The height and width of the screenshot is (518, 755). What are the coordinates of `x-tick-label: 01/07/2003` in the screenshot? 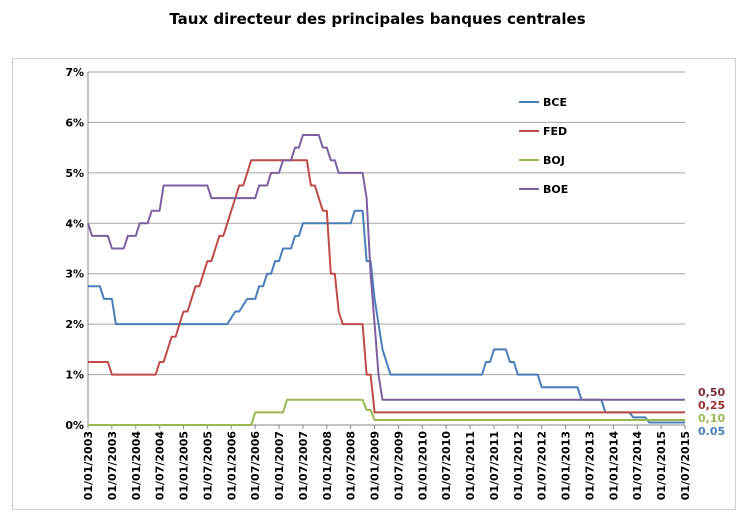 It's located at (112, 465).